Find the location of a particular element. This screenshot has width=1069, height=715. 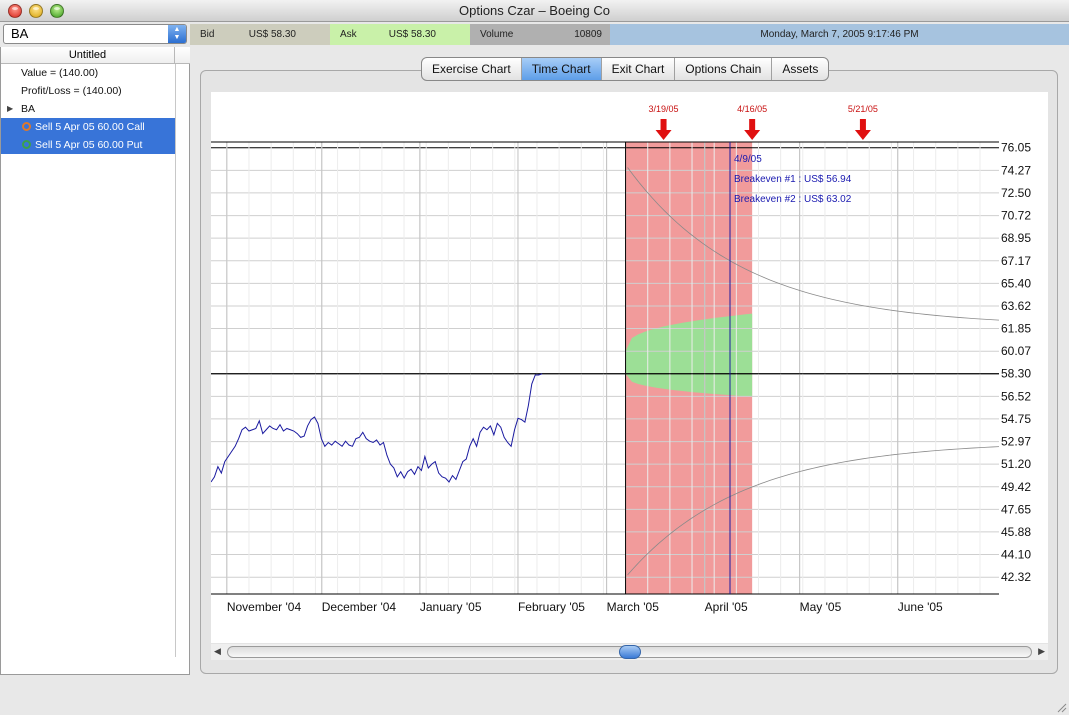

title-bar: Options Czar – Boeing Co is located at coordinates (534, 11).